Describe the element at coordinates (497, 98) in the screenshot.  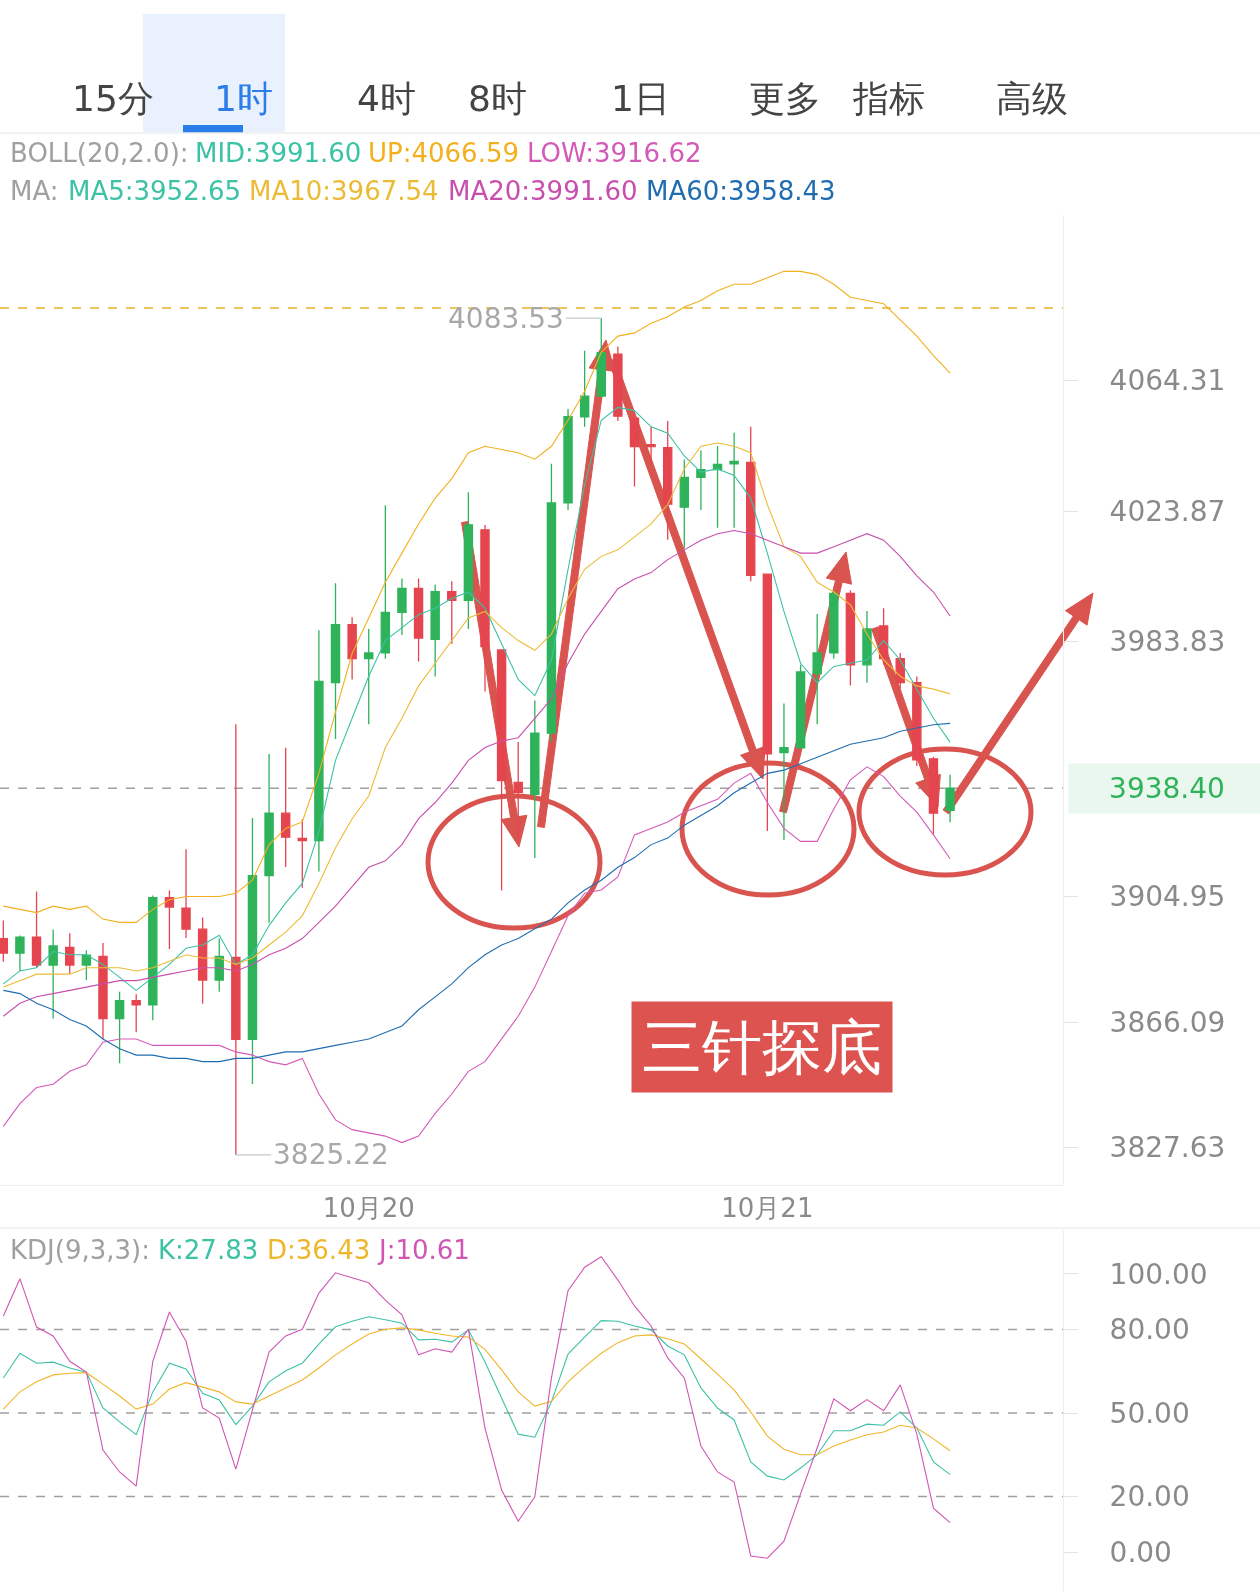
I see `text: 8时` at that location.